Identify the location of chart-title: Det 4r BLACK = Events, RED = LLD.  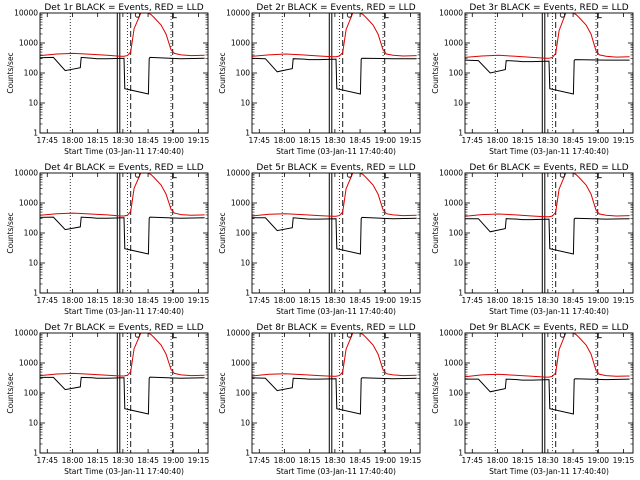
(123, 168).